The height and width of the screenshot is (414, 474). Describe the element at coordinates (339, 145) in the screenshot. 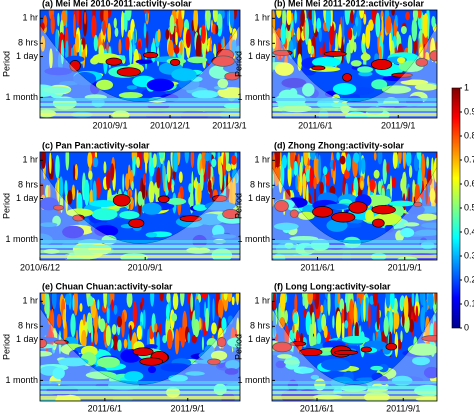

I see `panel-title: (d) Zhong Zhong:activity-solar` at that location.